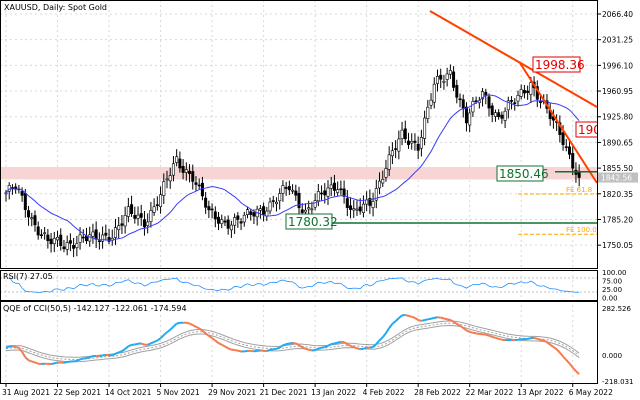 The height and width of the screenshot is (400, 640). I want to click on level-box, so click(556, 64).